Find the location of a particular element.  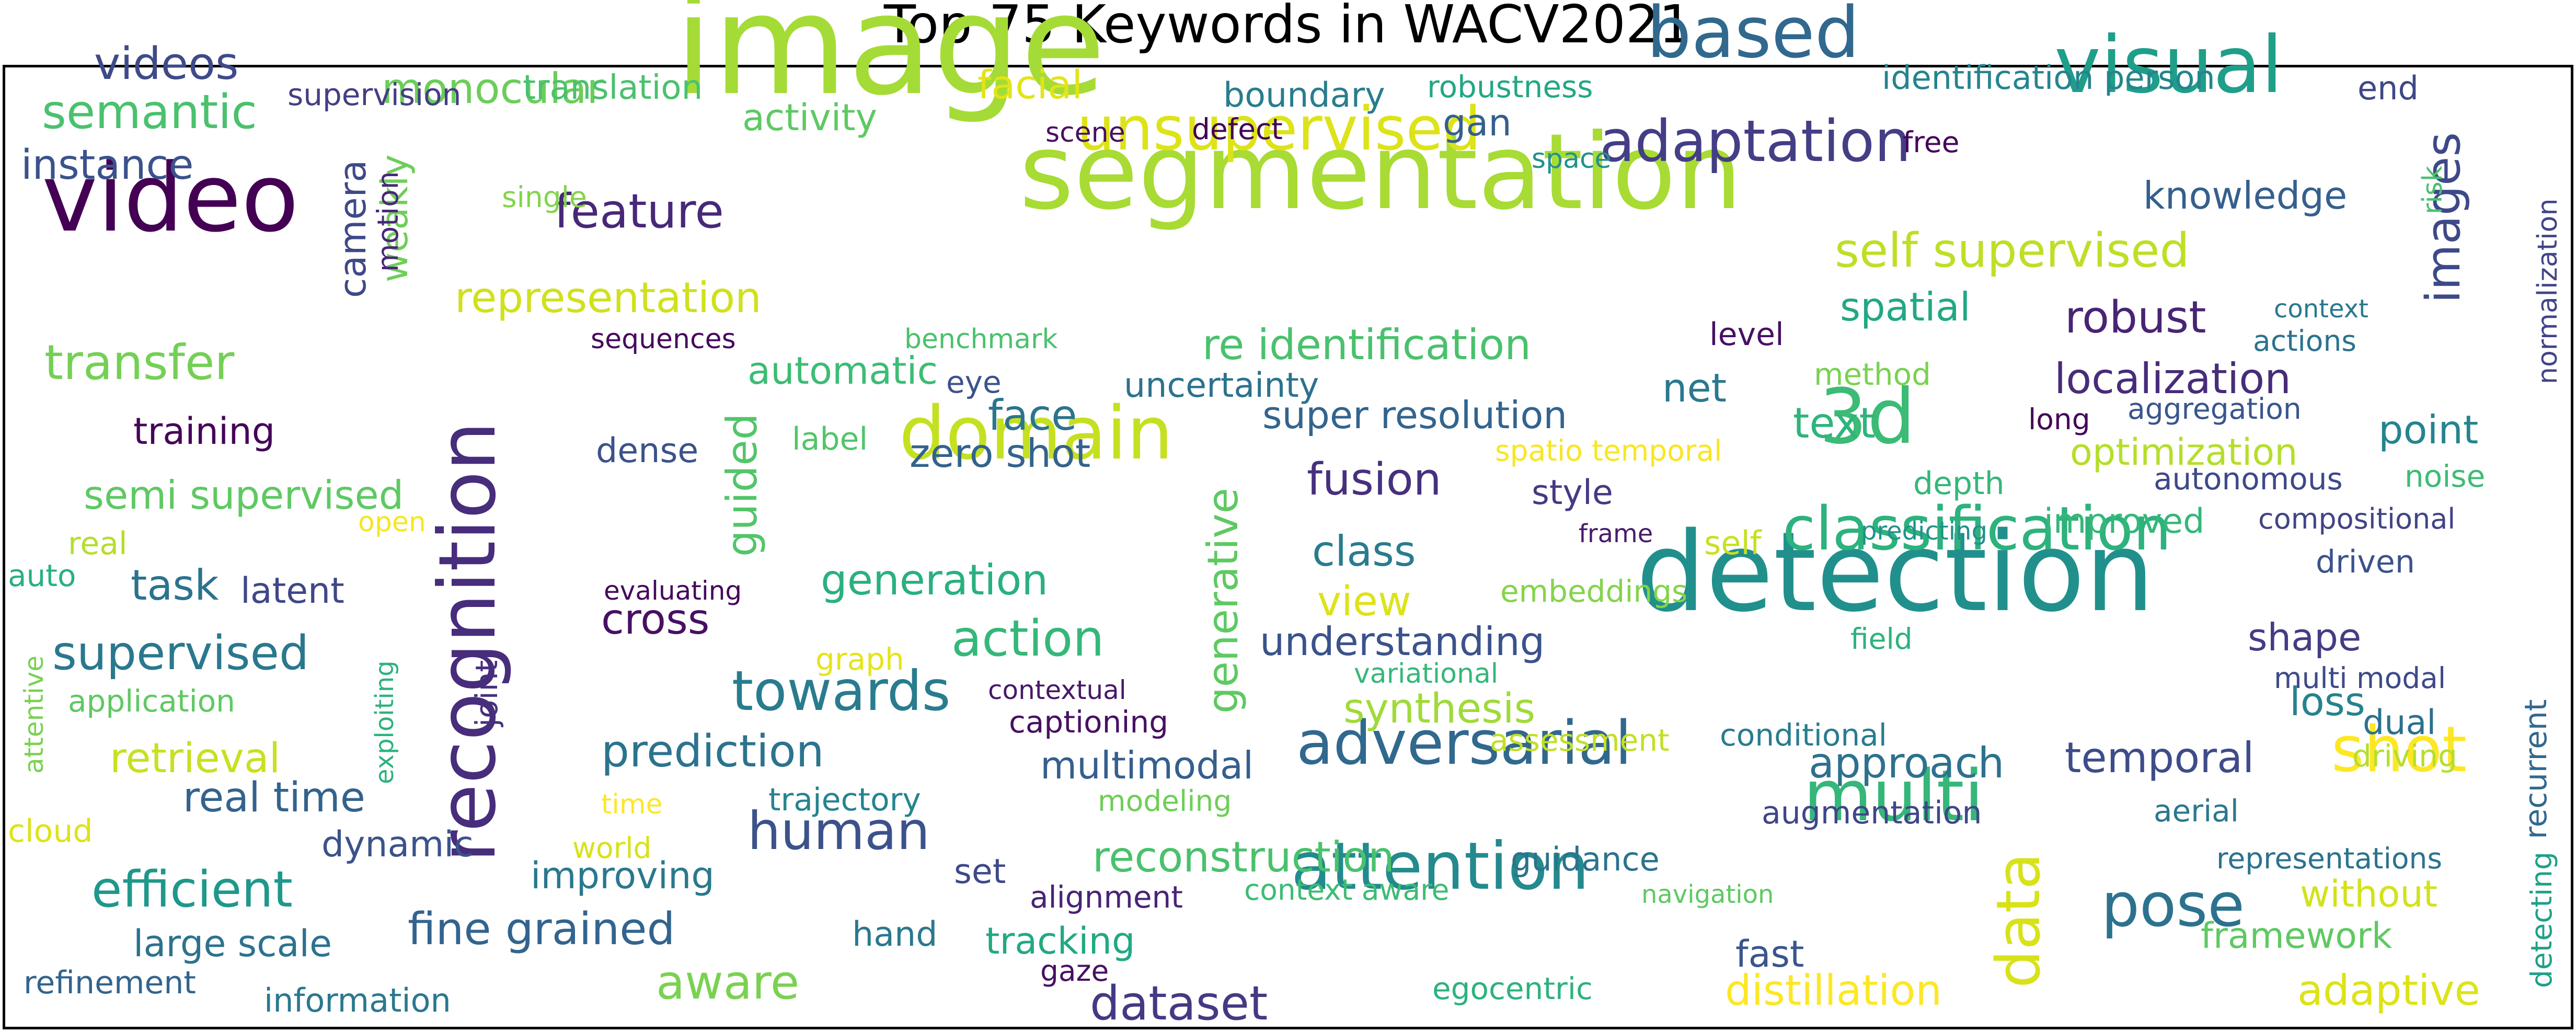

keyword-human: human is located at coordinates (839, 831).